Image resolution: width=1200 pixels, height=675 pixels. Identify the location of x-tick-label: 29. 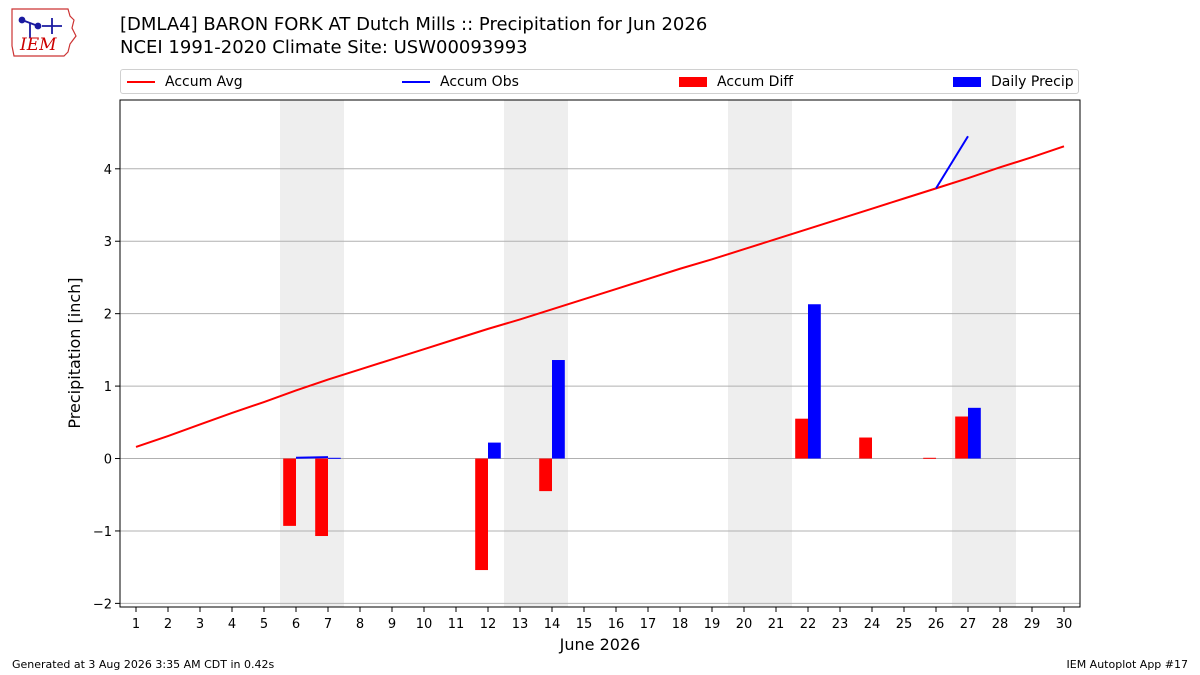
(1032, 624).